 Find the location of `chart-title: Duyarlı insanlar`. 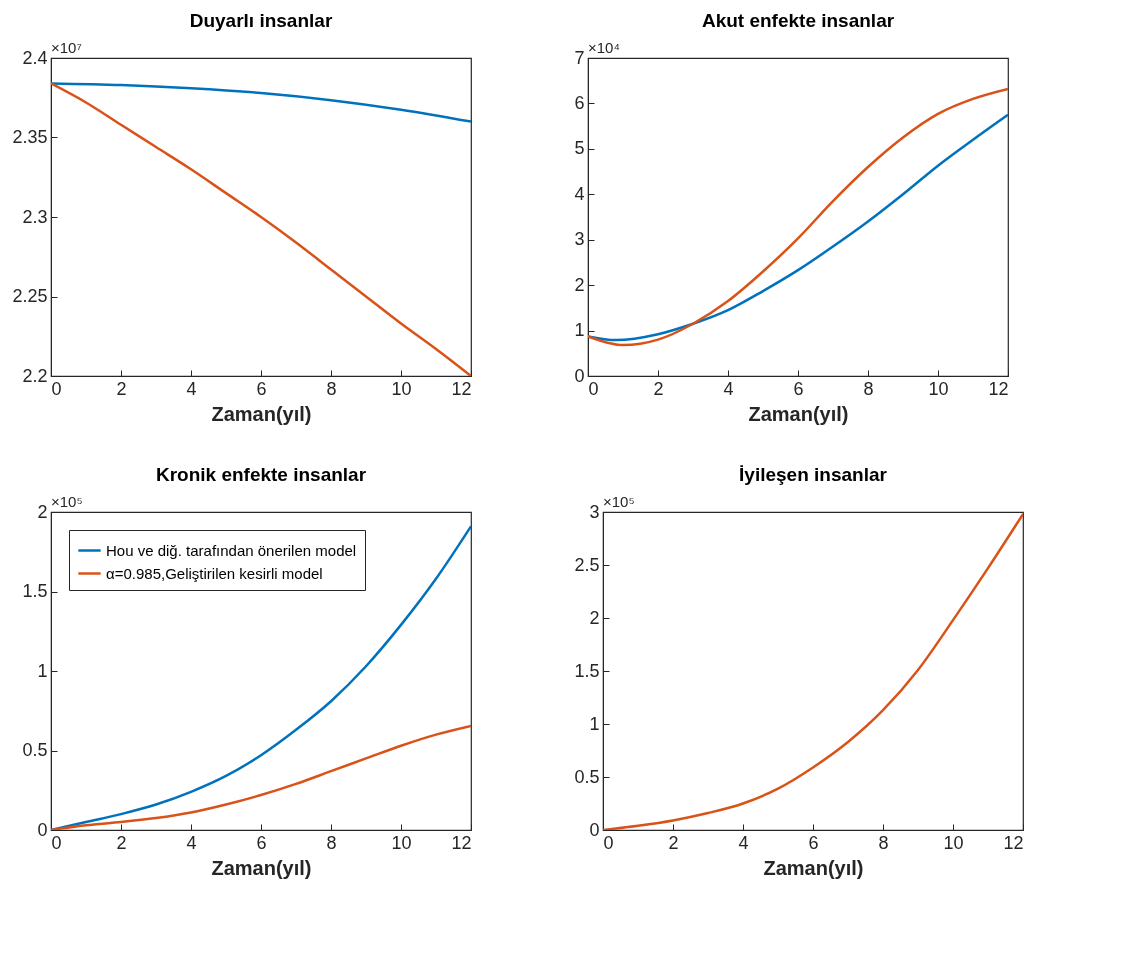

chart-title: Duyarlı insanlar is located at coordinates (261, 20).